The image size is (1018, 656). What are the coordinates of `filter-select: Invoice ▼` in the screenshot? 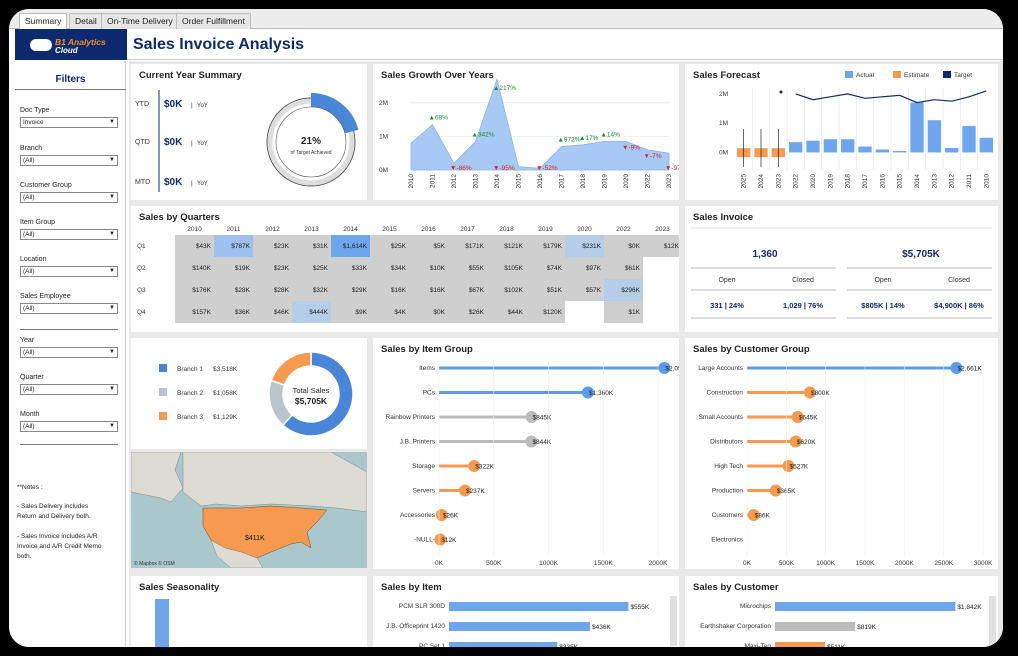 It's located at (69, 122).